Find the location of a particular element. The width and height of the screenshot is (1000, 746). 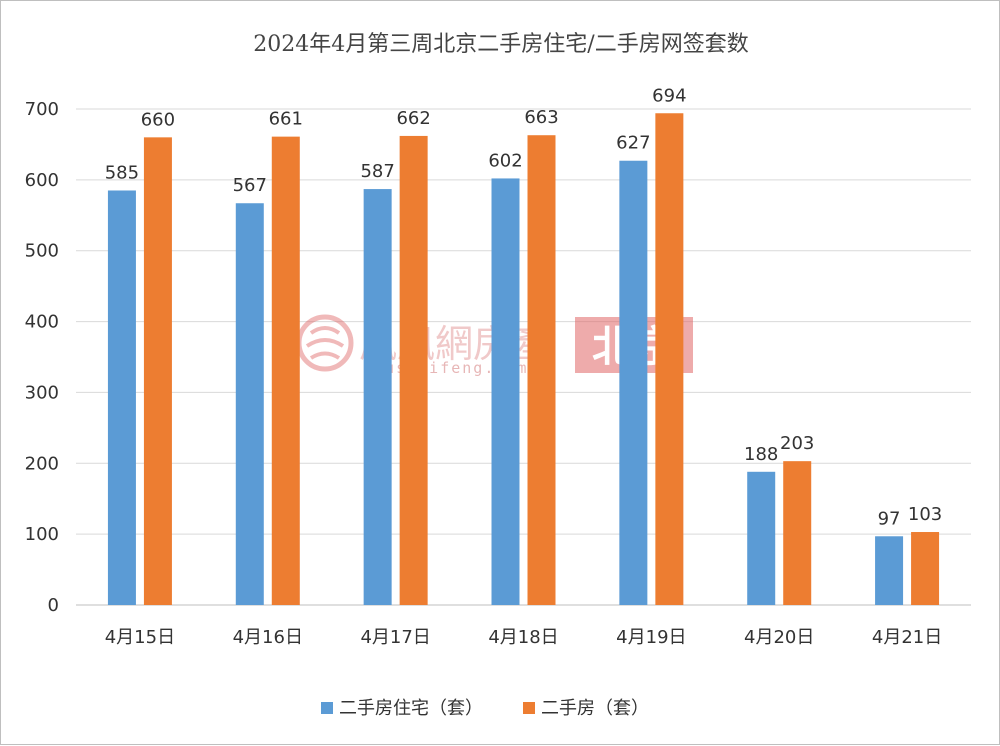

y-axis-ticks: 0 100 200 300 400 500 600 700 is located at coordinates (42, 357).